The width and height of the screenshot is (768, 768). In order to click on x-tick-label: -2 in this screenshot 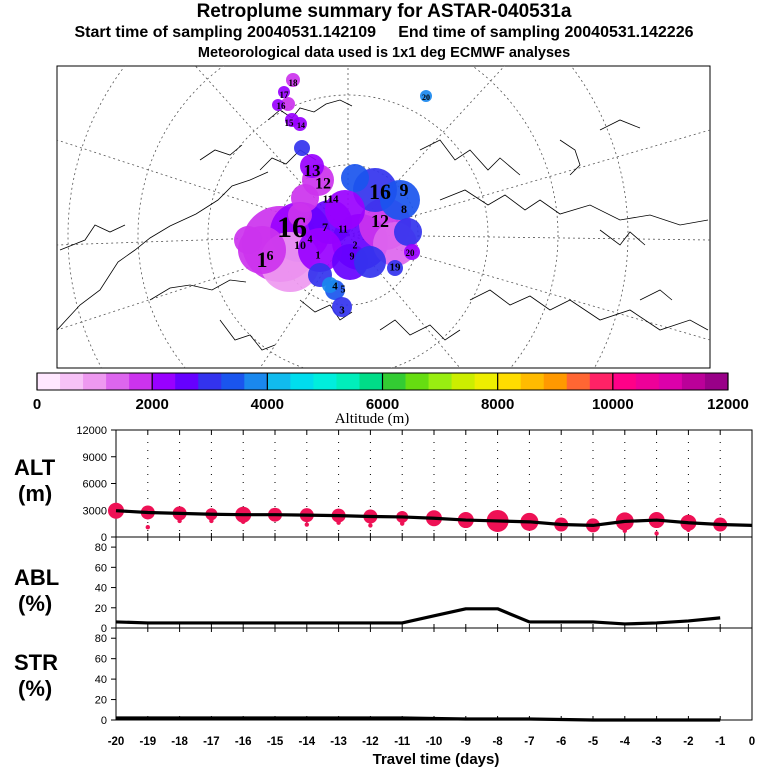, I will do `click(688, 742)`.